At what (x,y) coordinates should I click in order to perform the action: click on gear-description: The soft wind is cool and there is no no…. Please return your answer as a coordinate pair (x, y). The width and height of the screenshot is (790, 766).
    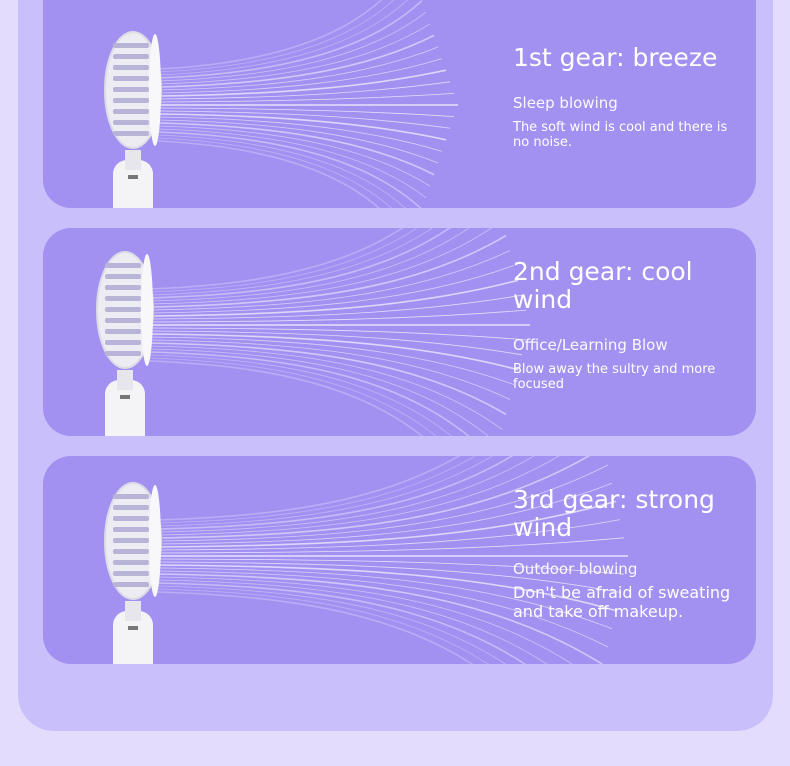
    Looking at the image, I should click on (620, 135).